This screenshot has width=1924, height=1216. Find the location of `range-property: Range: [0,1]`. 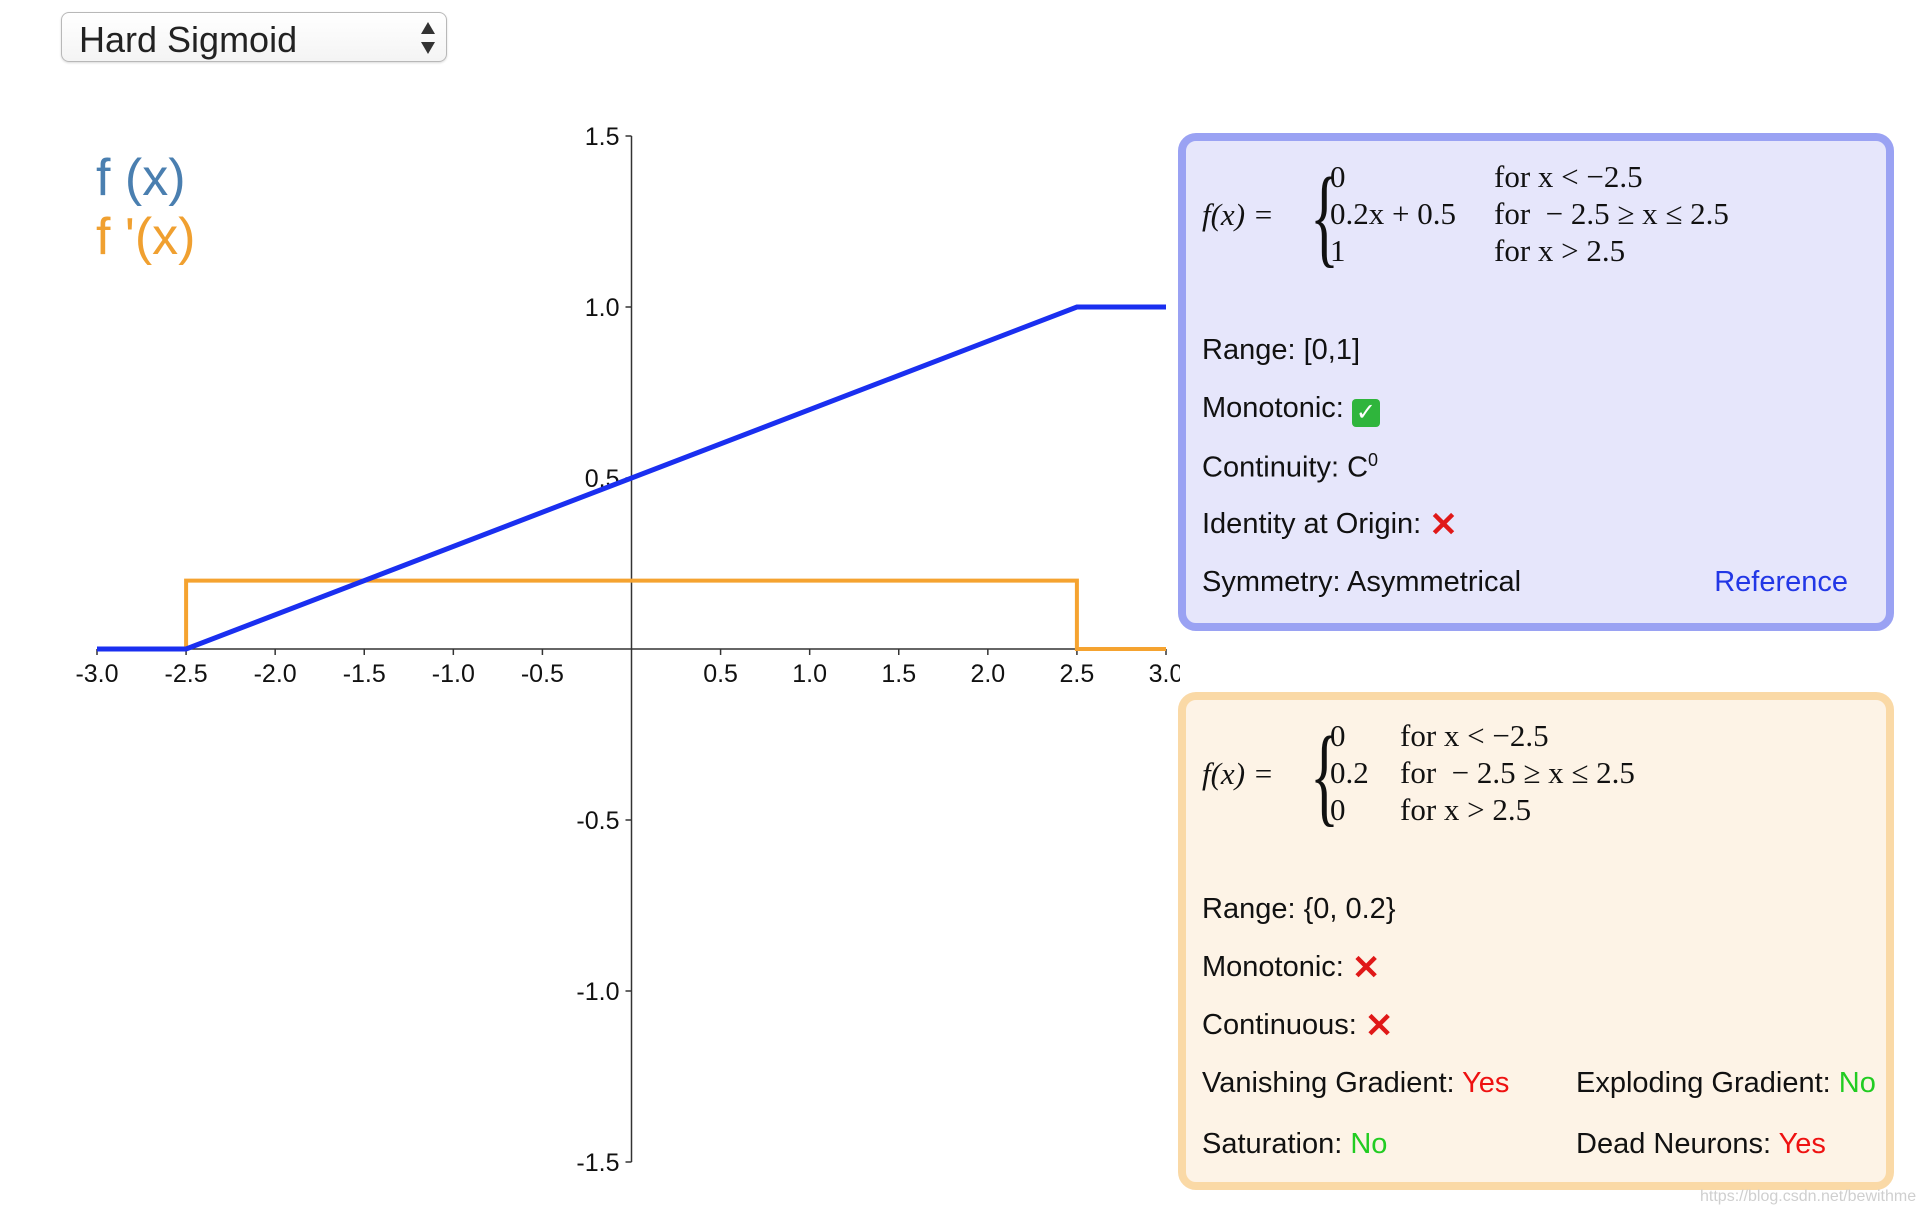

range-property: Range: [0,1] is located at coordinates (1281, 350).